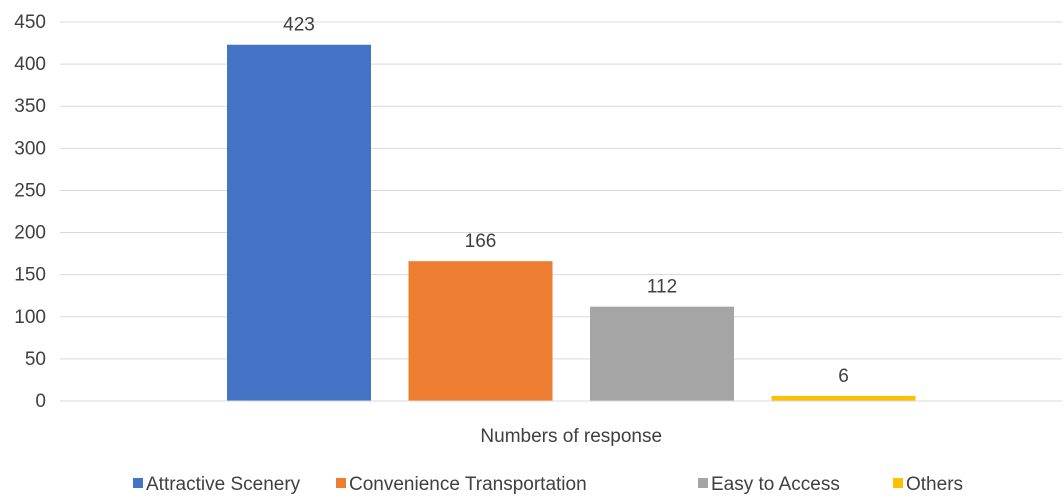  I want to click on legend-item-convenience-transportation: Convenience Transportation, so click(461, 484).